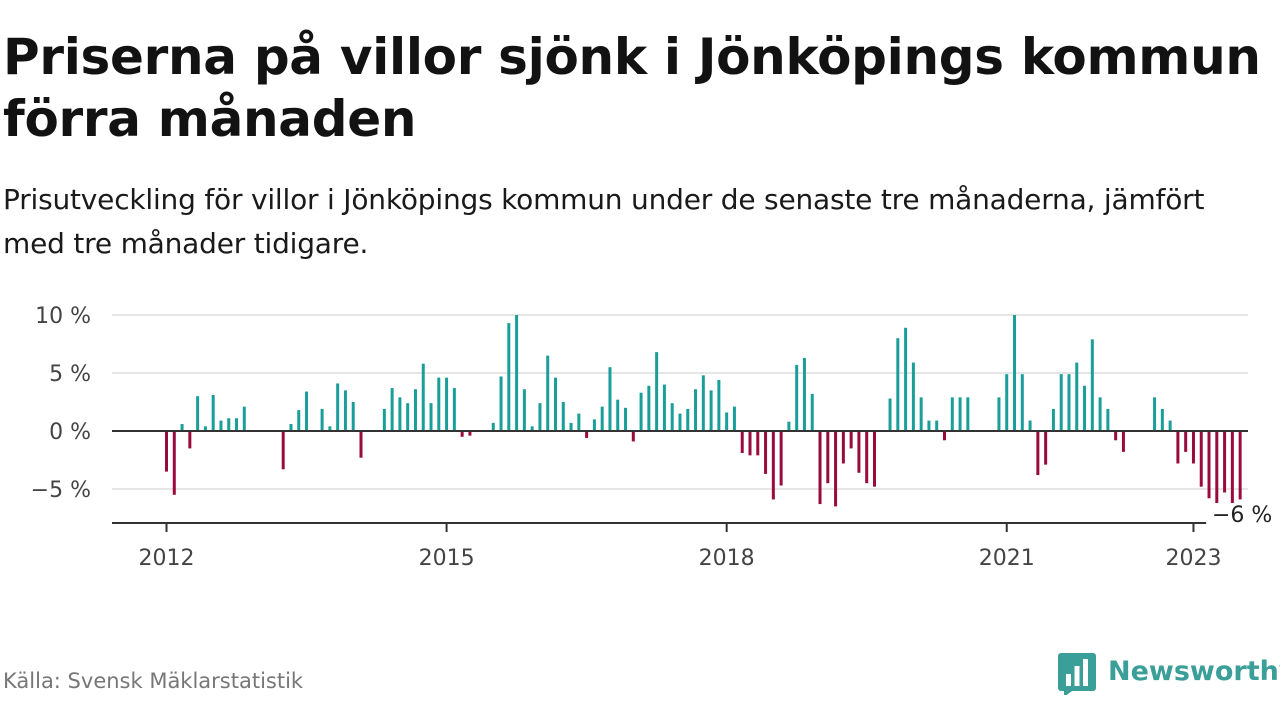 The image size is (1280, 720). I want to click on x-tick-label: 2015, so click(447, 558).